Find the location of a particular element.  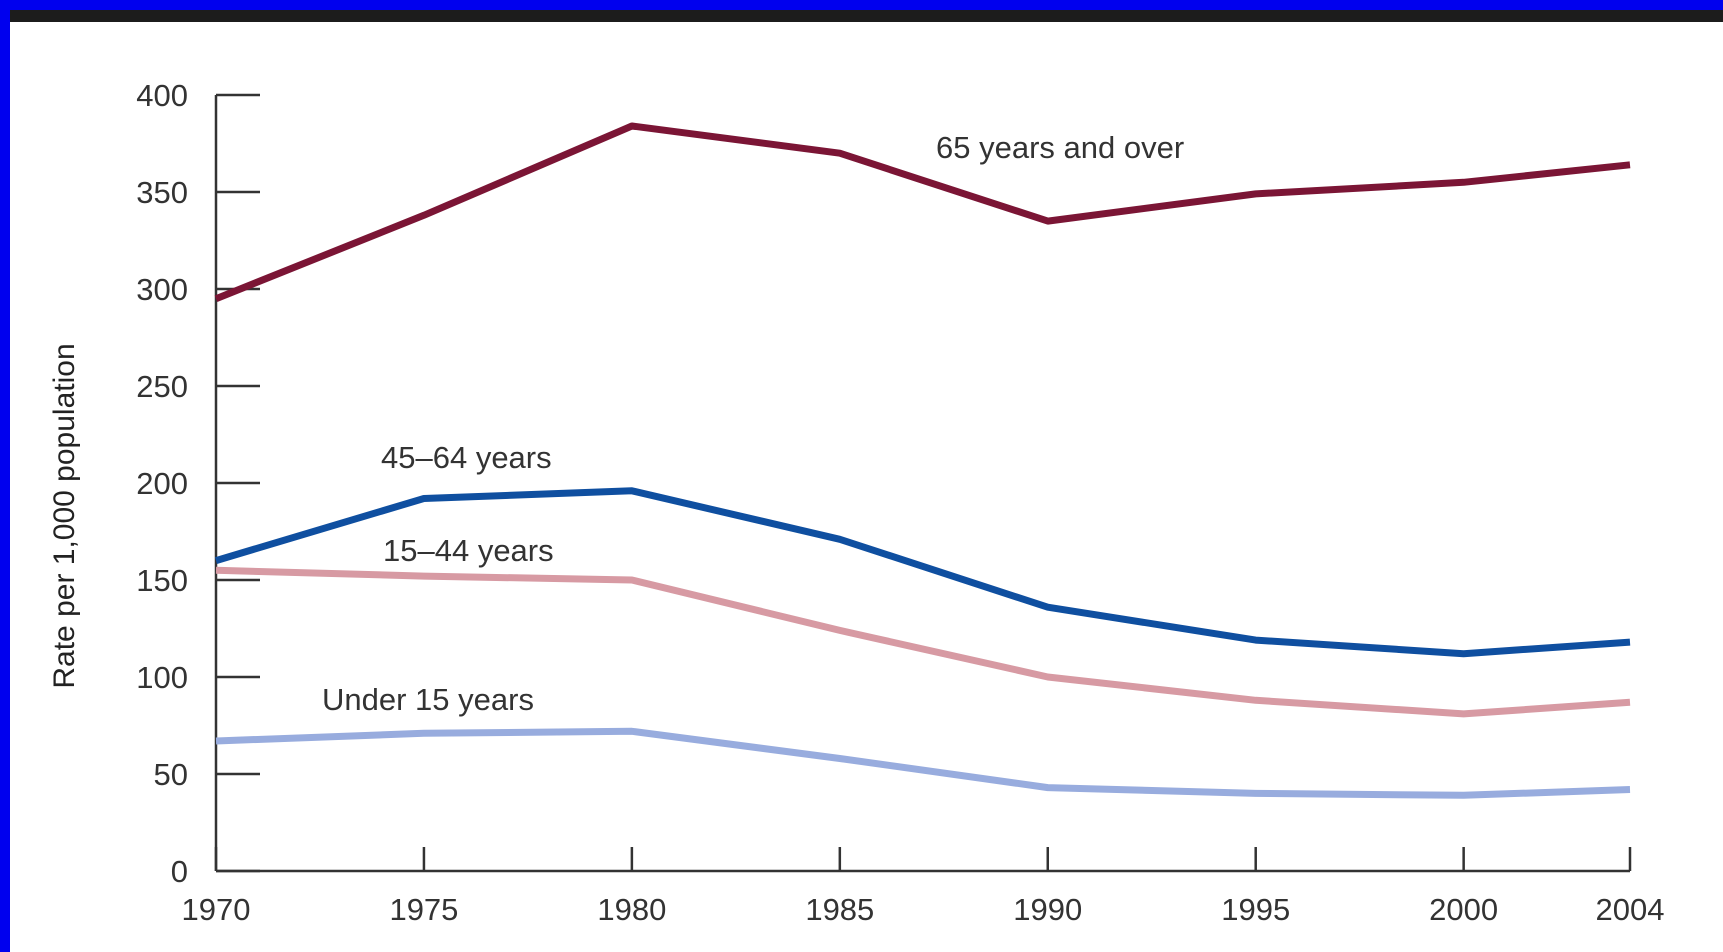

top-rule is located at coordinates (866, 16).